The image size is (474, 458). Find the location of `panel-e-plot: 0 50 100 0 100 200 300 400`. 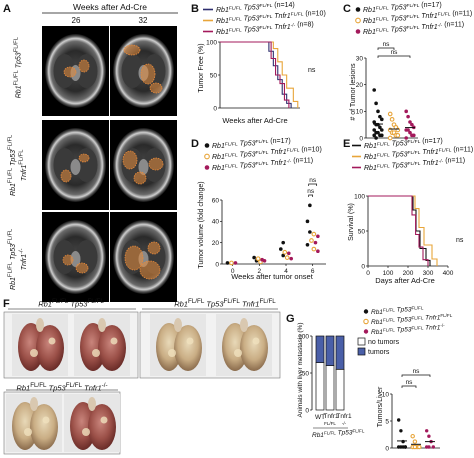

panel-e-plot: 0 50 100 0 100 200 300 400 is located at coordinates (404, 235).